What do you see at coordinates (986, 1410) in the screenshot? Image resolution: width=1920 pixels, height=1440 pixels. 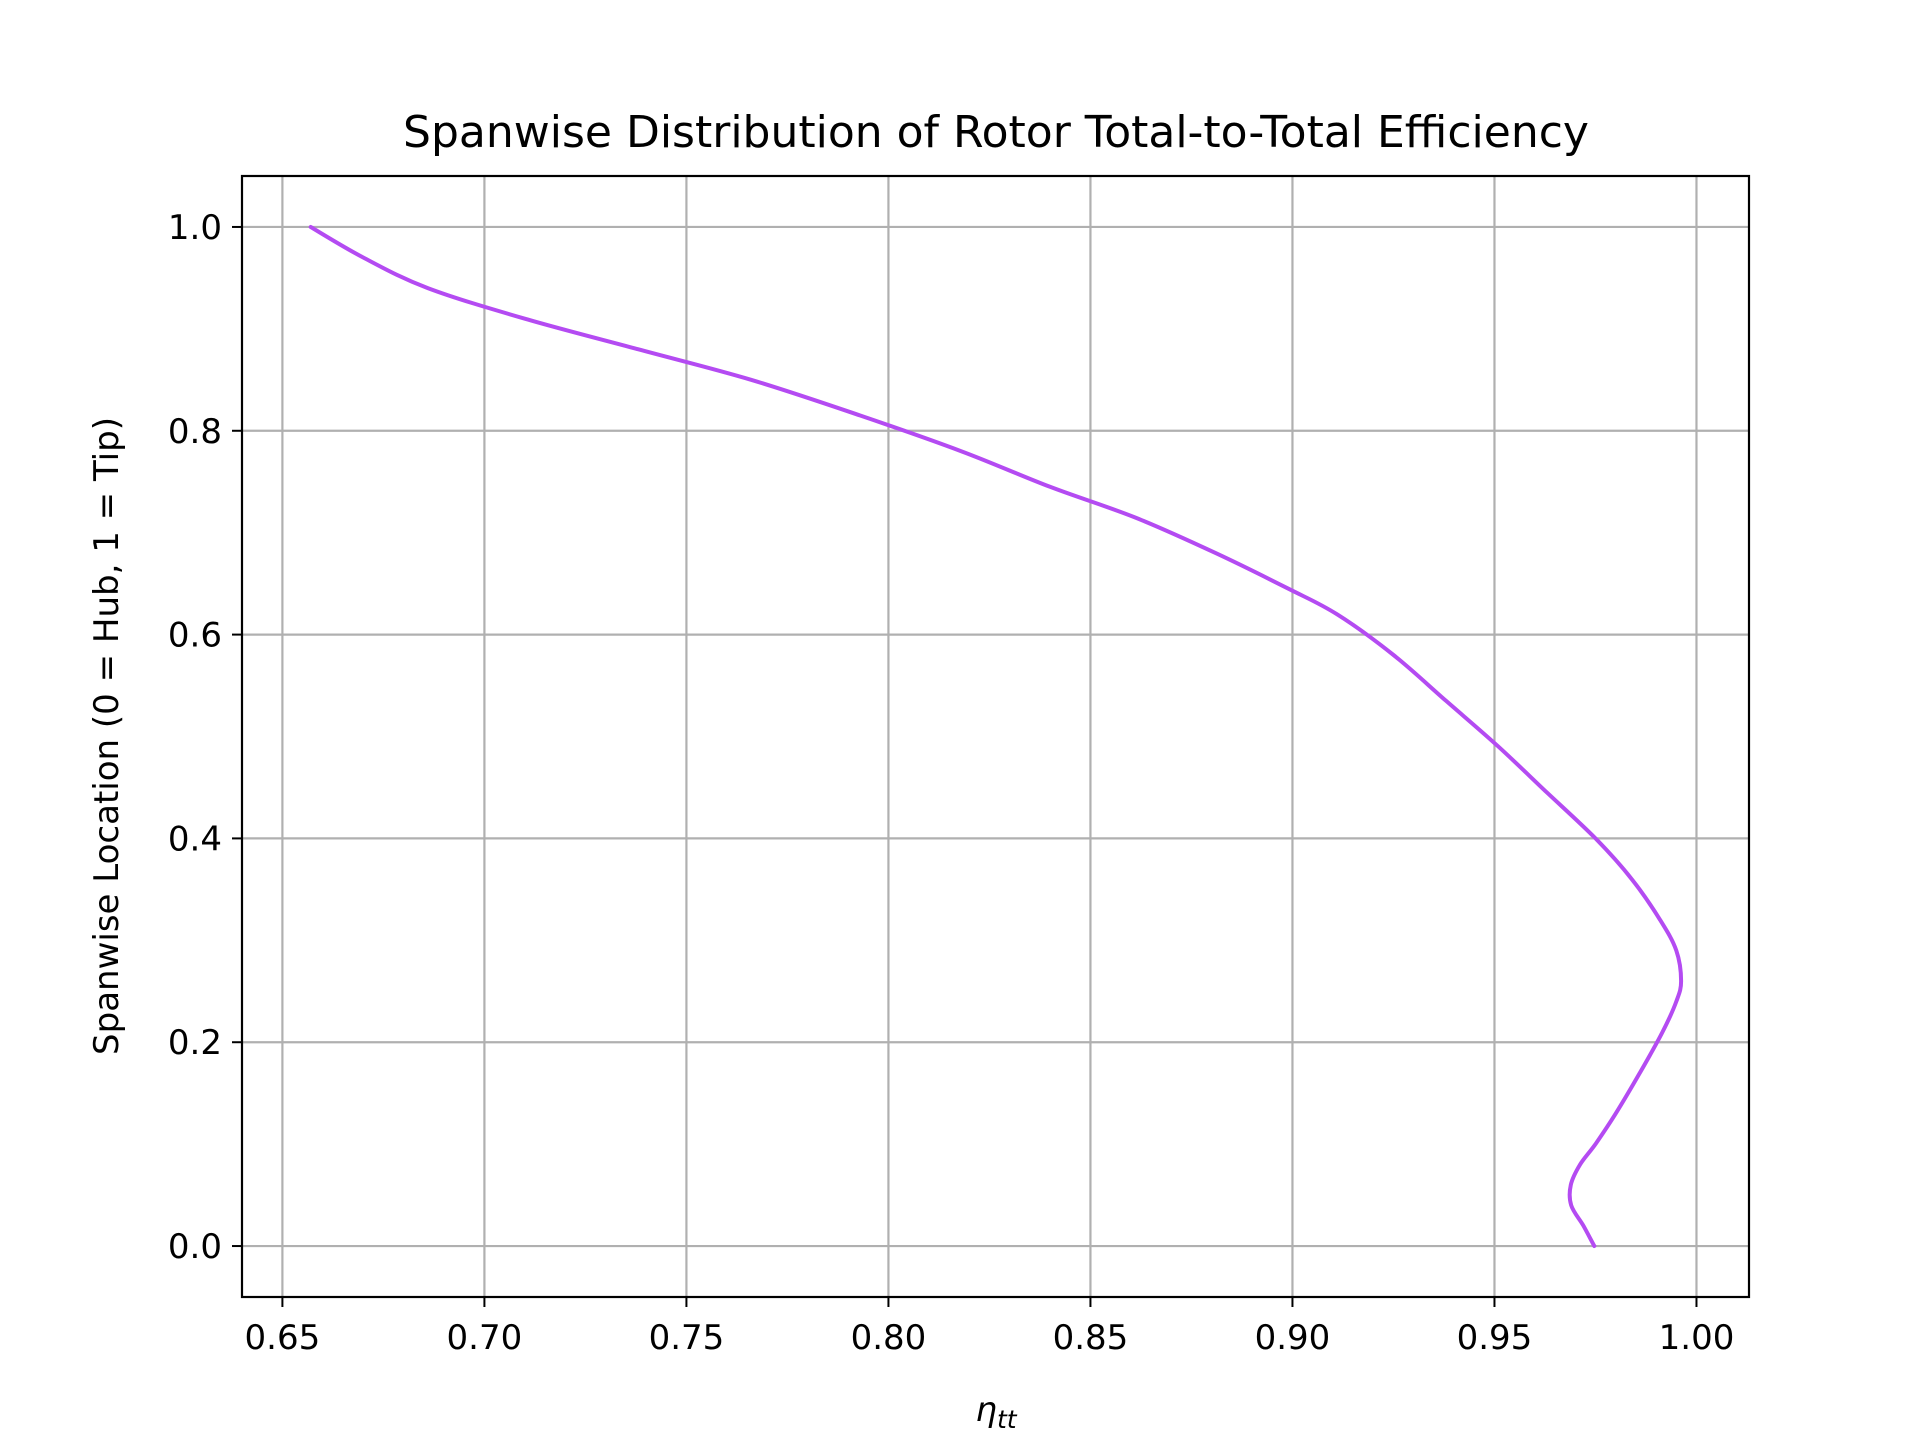 I see `x-axis-label-symbol: η` at bounding box center [986, 1410].